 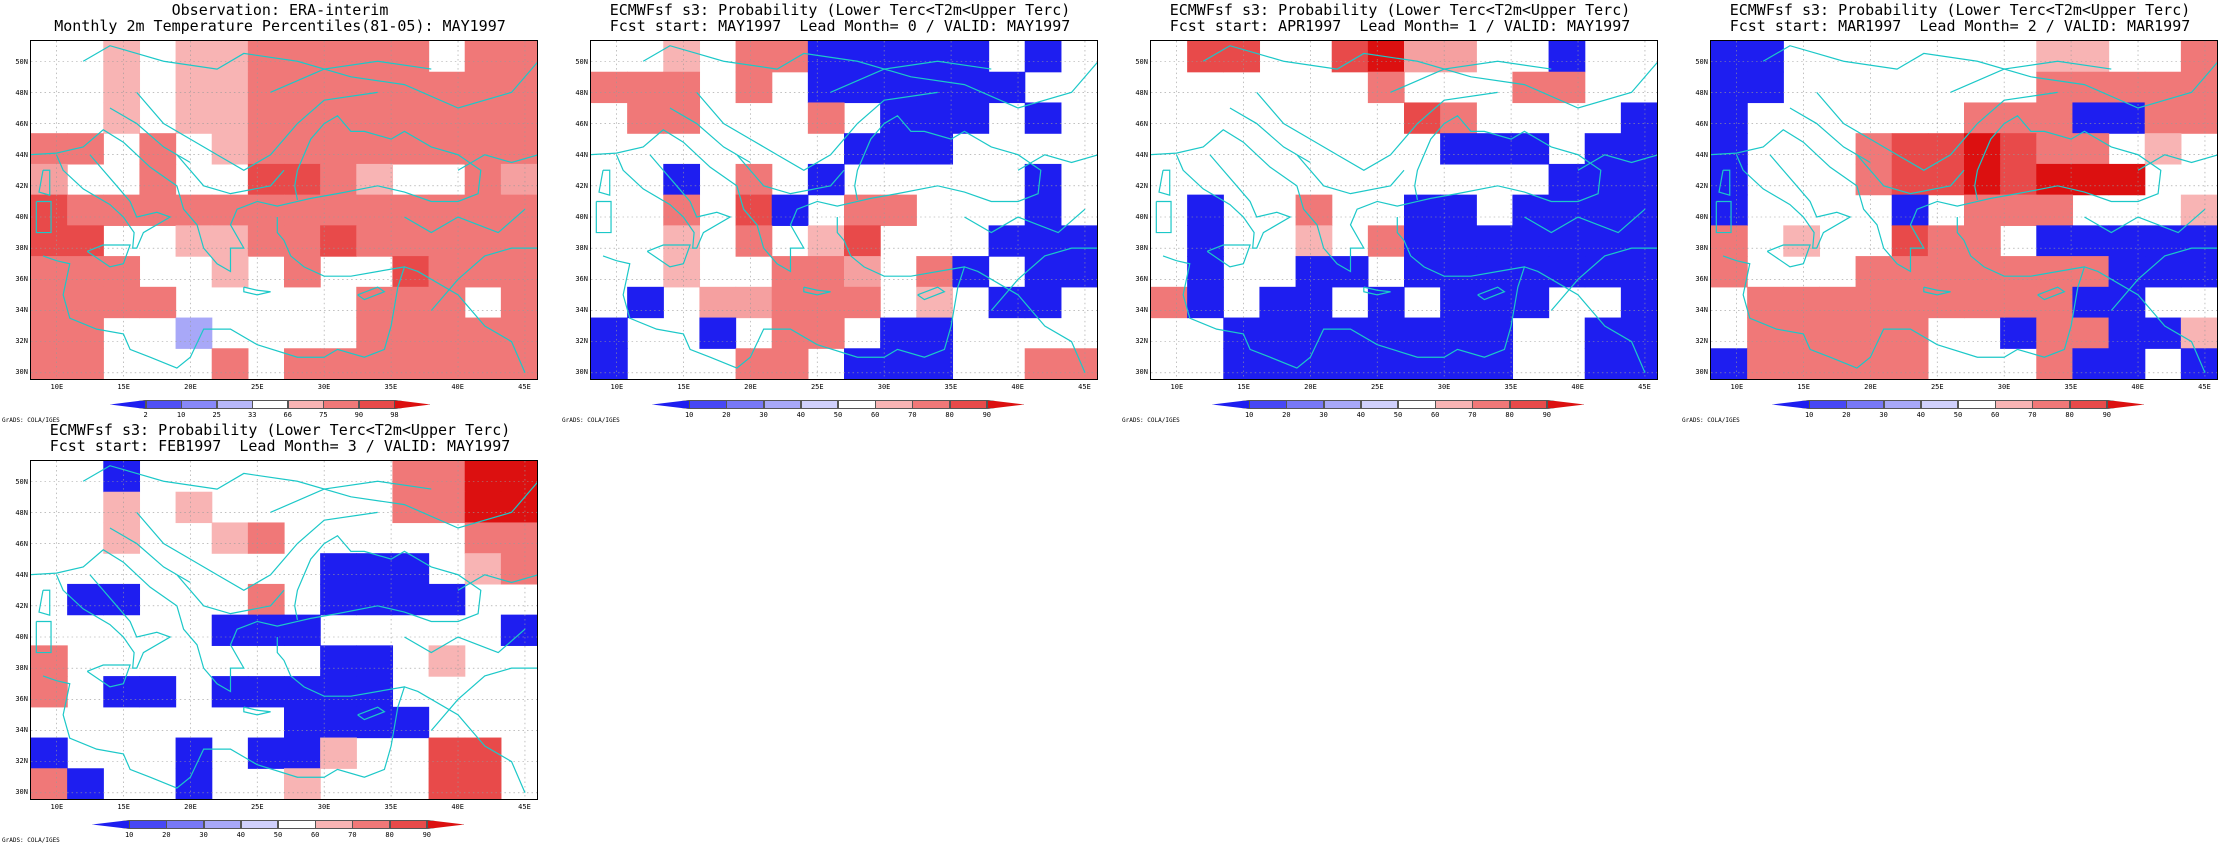 I want to click on lat-tick-label: 34N, so click(x=581, y=310).